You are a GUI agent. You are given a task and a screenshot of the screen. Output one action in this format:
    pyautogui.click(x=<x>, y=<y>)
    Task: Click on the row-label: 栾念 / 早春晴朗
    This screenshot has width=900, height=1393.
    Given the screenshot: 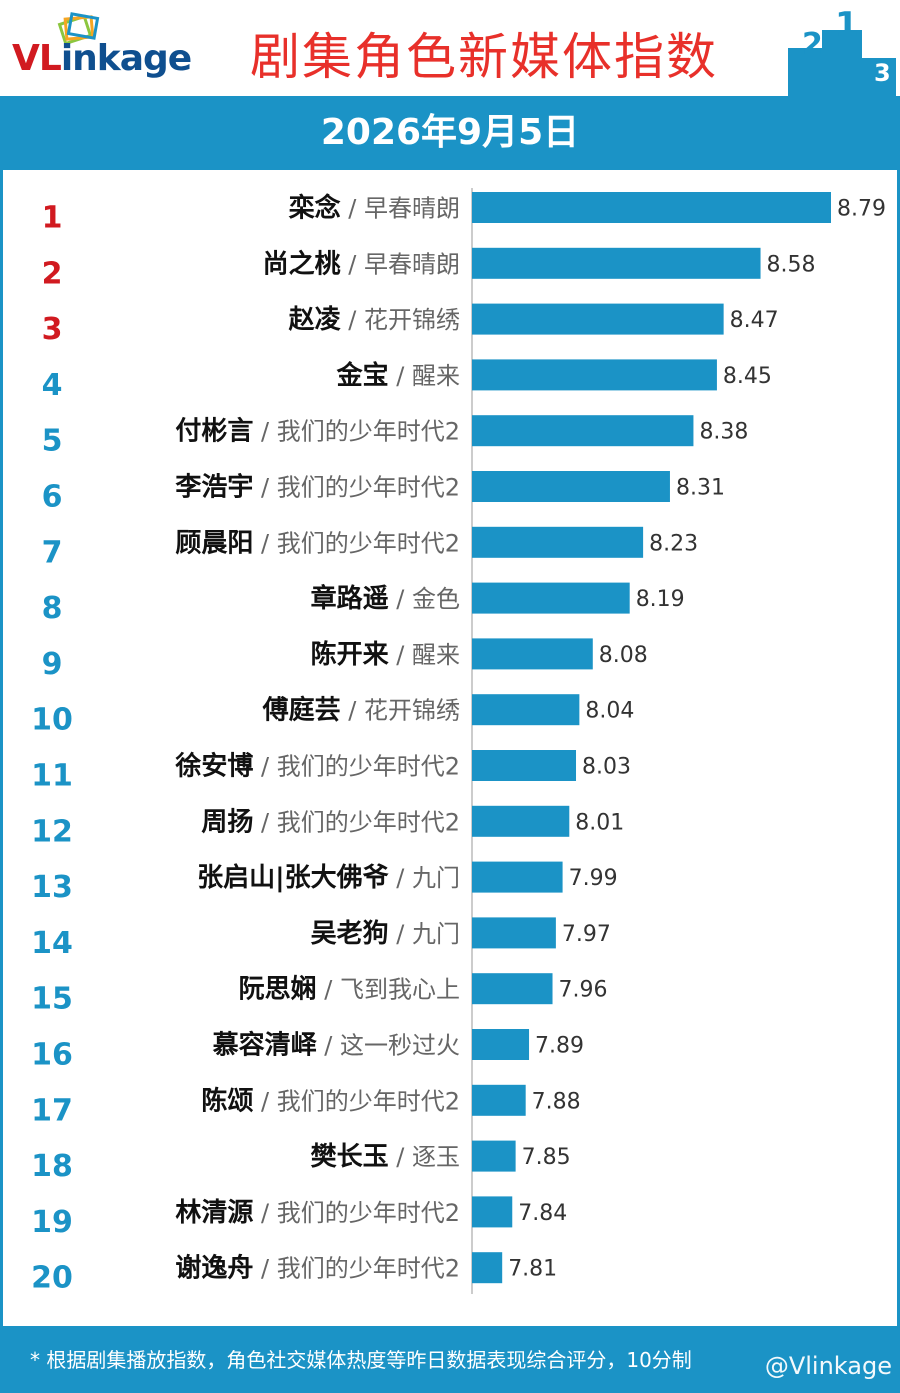 What is the action you would take?
    pyautogui.click(x=374, y=208)
    